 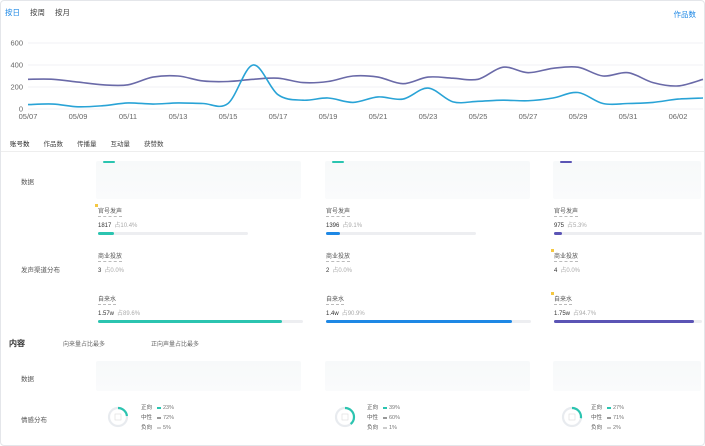 I want to click on sentiment-pct: 71%, so click(x=619, y=418).